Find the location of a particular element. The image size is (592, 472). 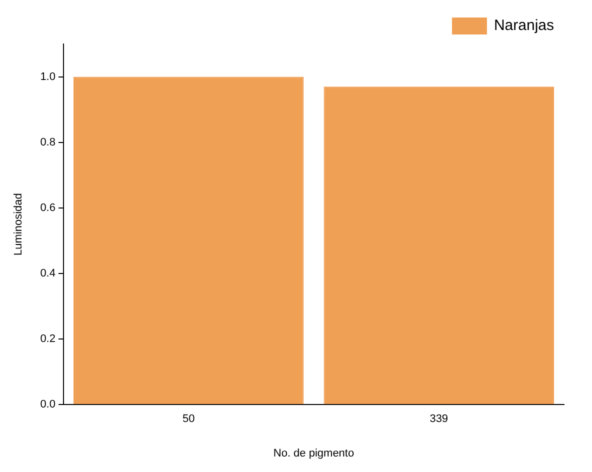

y-axis-title: Luminosidad is located at coordinates (18, 224).